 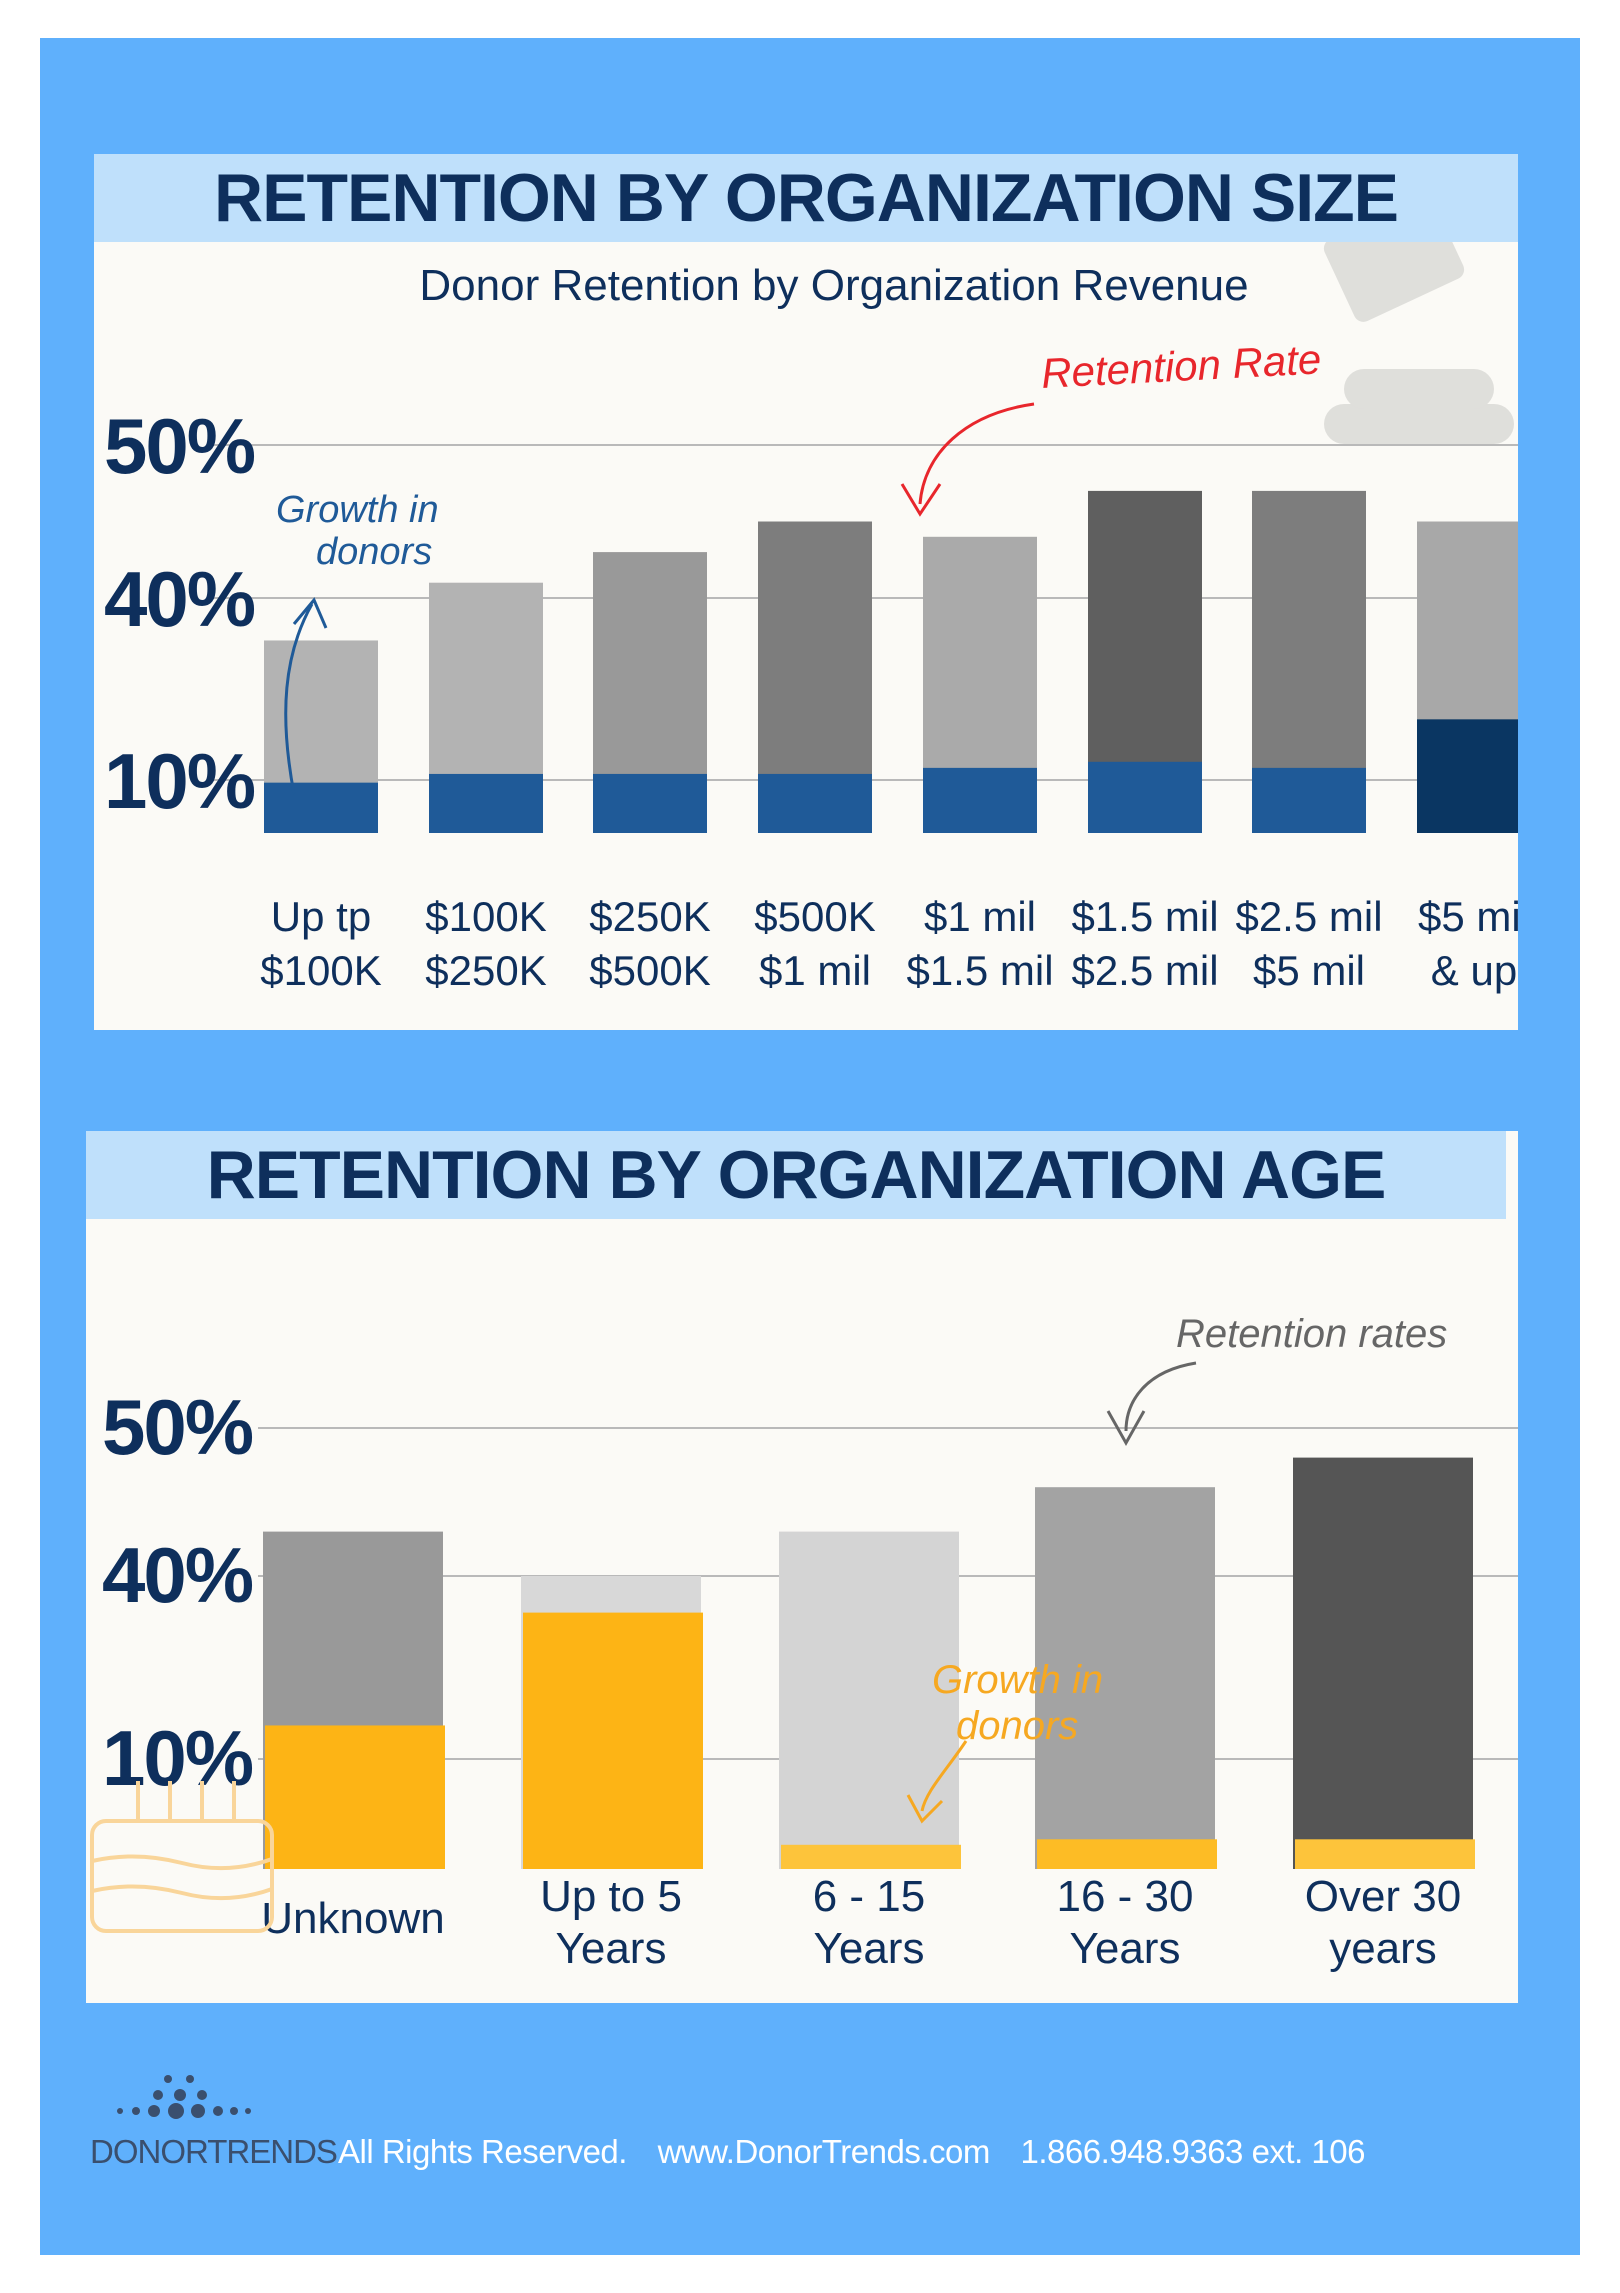 I want to click on category-label: Up tp, so click(x=321, y=916).